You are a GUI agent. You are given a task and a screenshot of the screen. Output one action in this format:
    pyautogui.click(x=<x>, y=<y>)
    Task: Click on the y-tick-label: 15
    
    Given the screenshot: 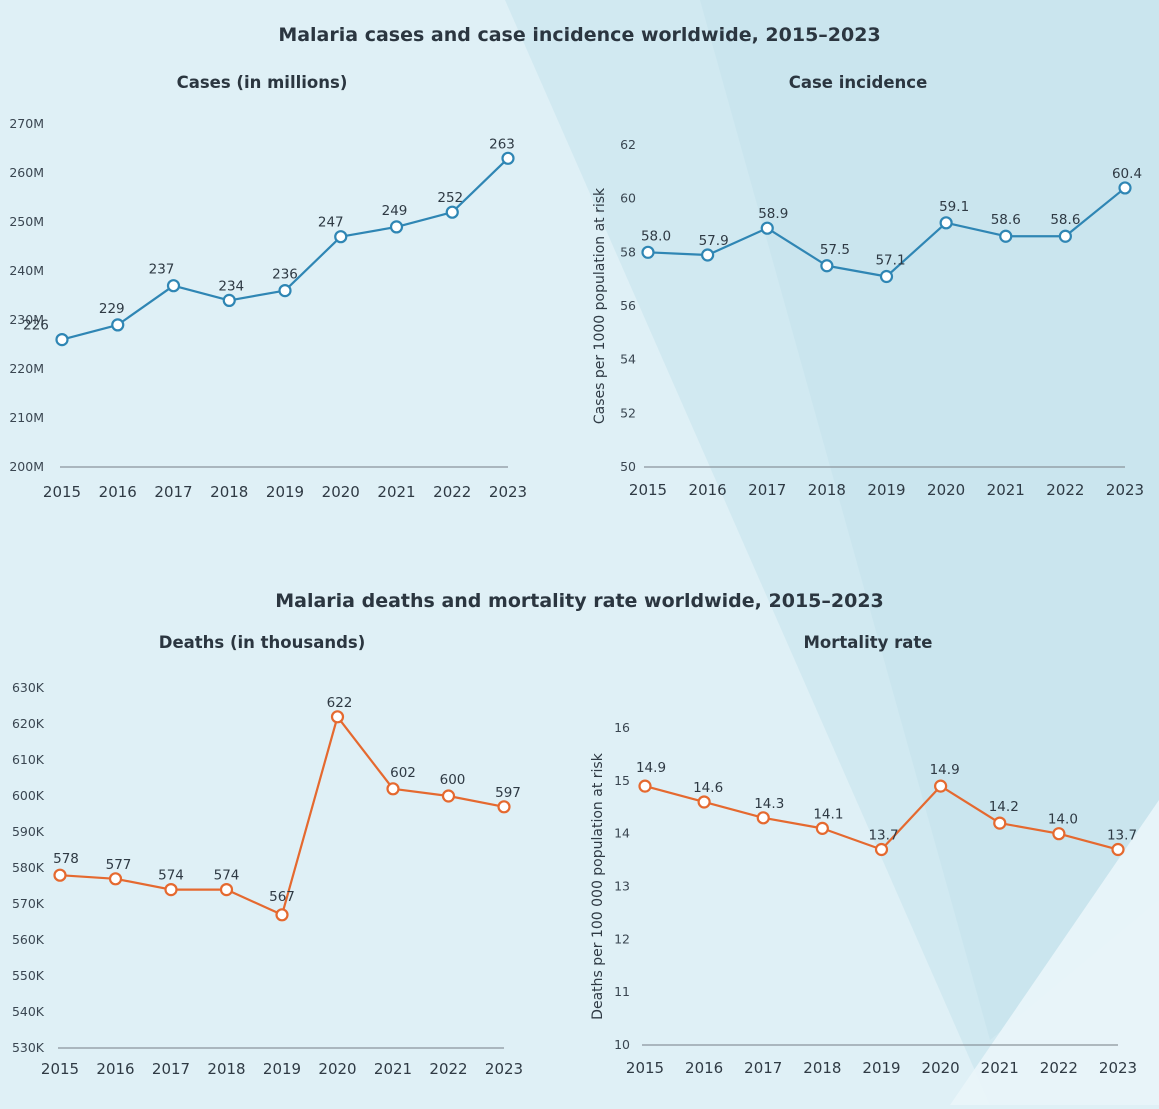 What is the action you would take?
    pyautogui.click(x=622, y=780)
    